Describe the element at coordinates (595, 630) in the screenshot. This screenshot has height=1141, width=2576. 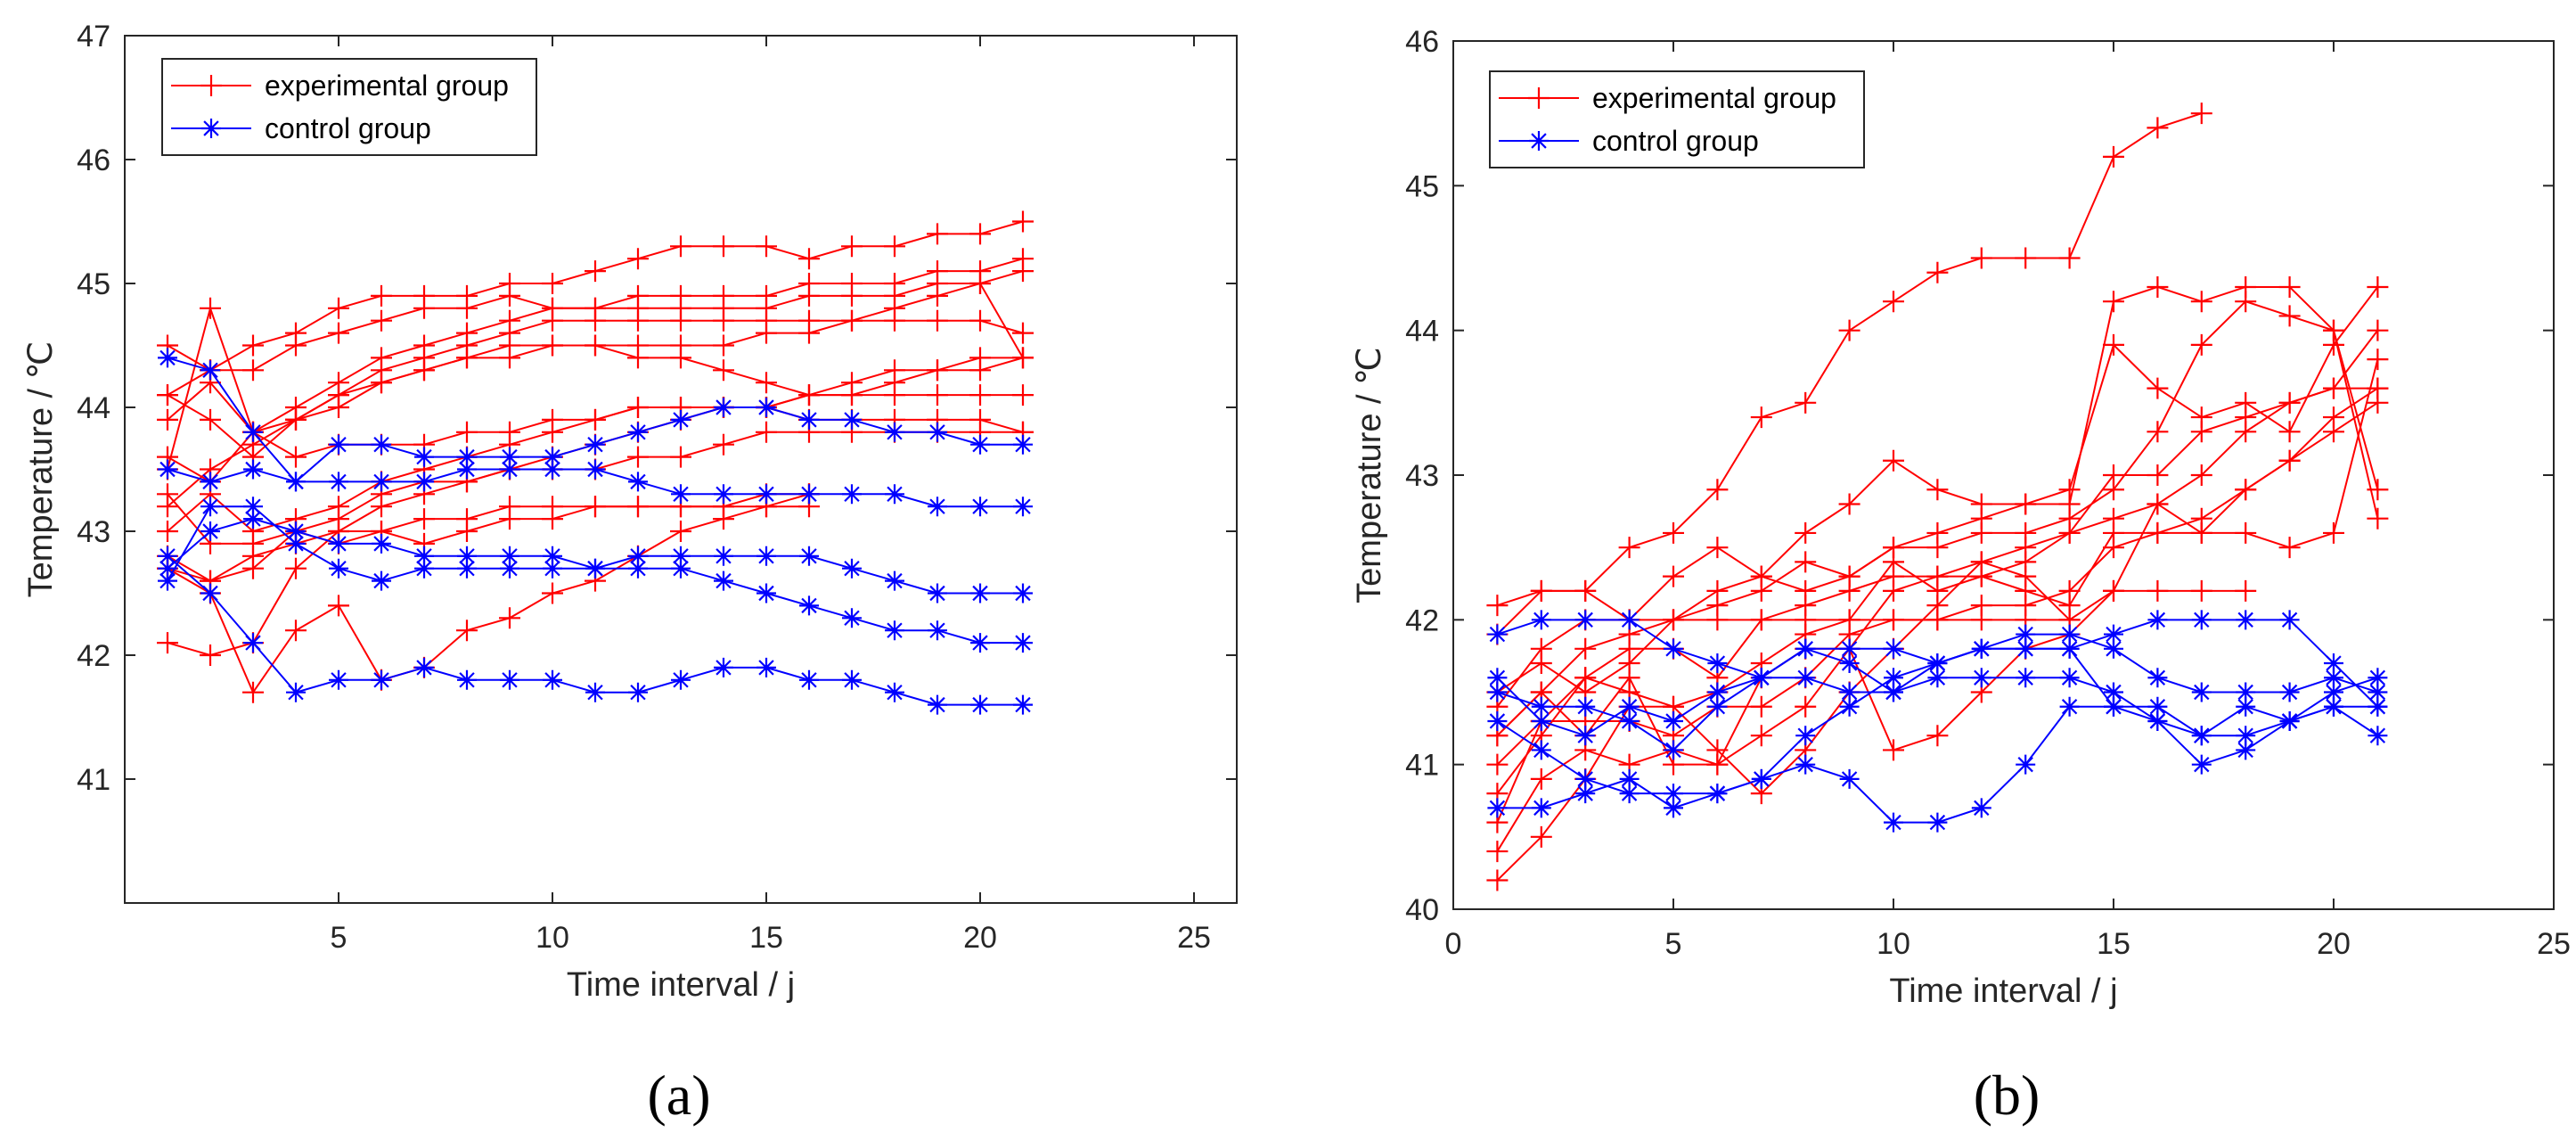
I see `control-series-a` at that location.